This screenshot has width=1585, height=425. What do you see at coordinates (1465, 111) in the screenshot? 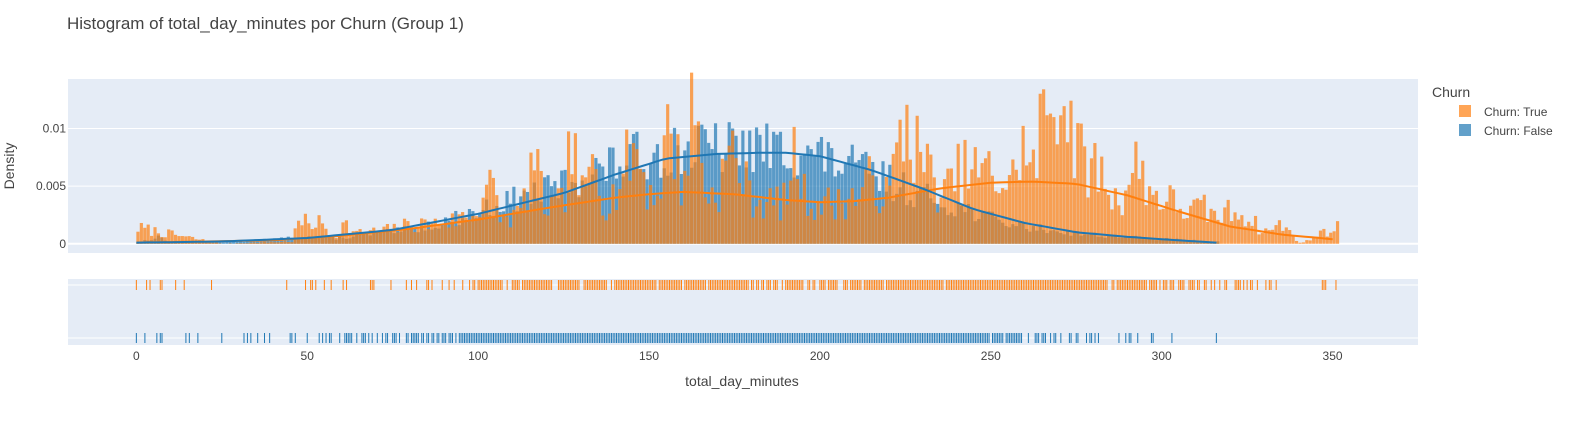
I see `legend-swatch-churn-true` at bounding box center [1465, 111].